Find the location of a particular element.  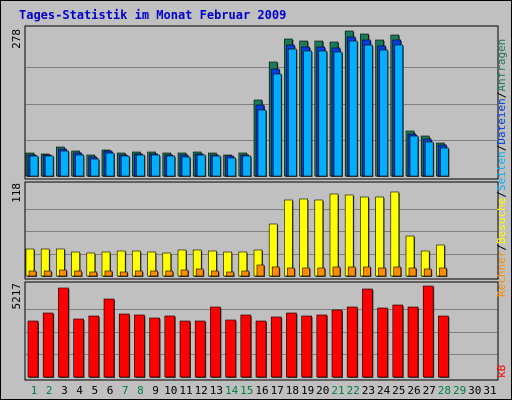

right-legend-top-item-anfragen: Anfragen is located at coordinates (501, 65).